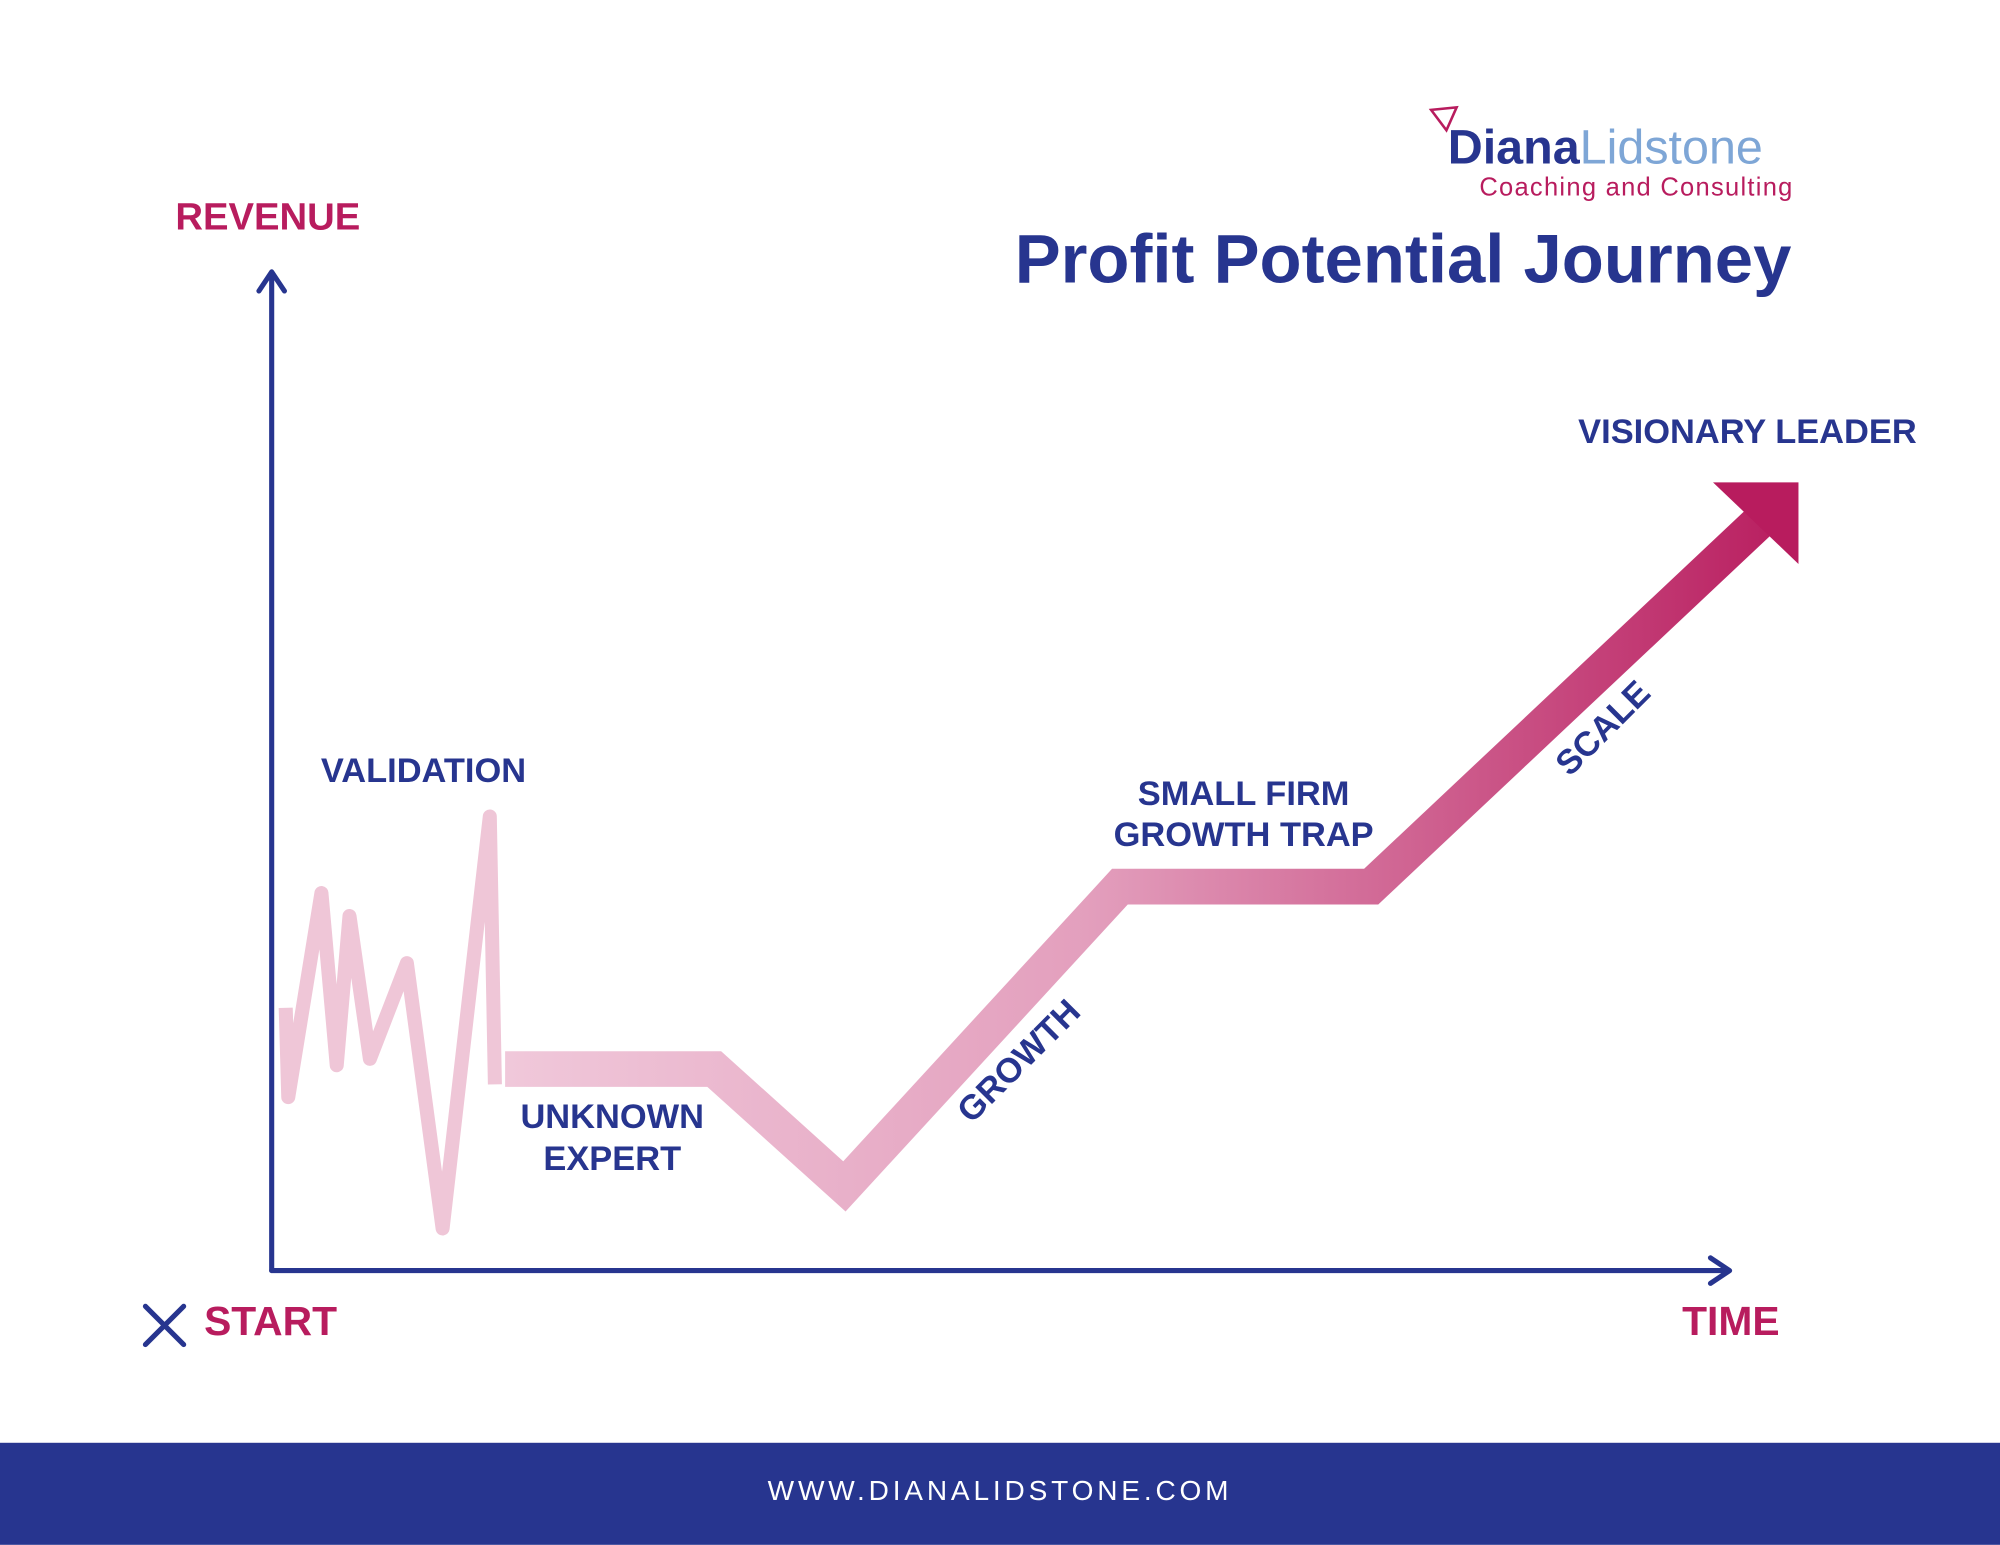  I want to click on logo-second: Lidstone, so click(1671, 147).